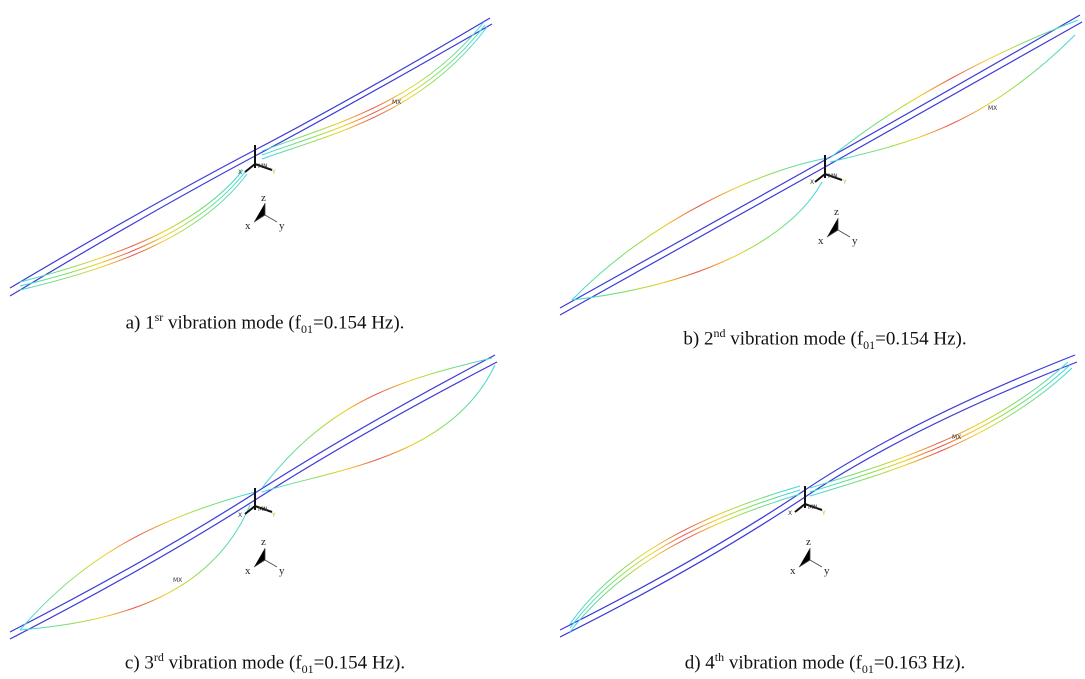 This screenshot has width=1085, height=679. Describe the element at coordinates (699, 663) in the screenshot. I see `caption-text: d) 4` at that location.